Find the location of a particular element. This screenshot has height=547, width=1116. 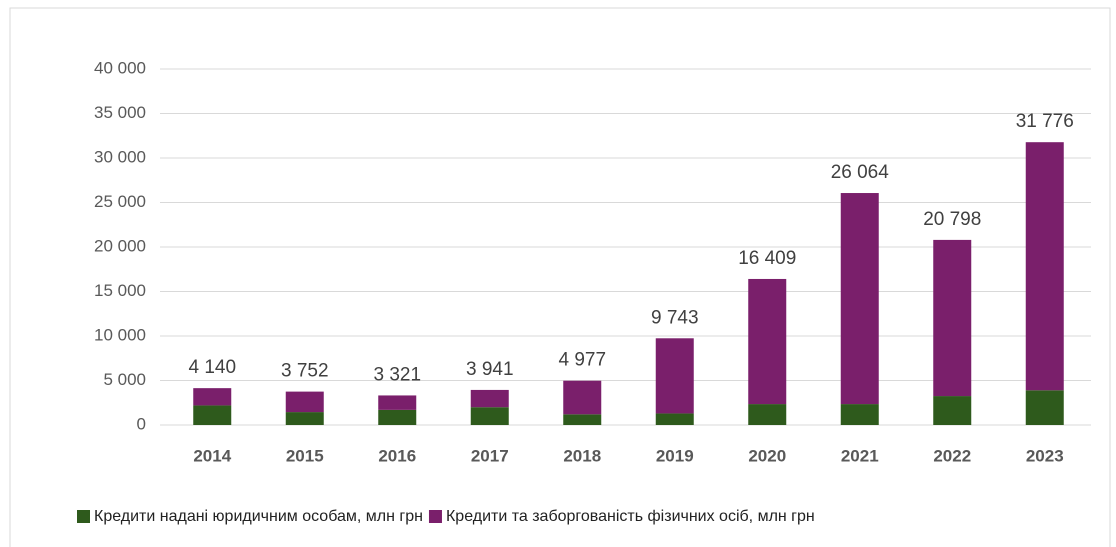

y-tick-label: 30 000 is located at coordinates (120, 156).